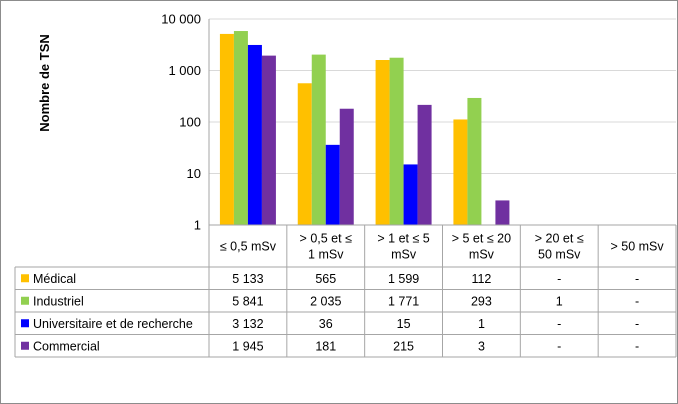  What do you see at coordinates (403, 301) in the screenshot?
I see `data-label: 1 771` at bounding box center [403, 301].